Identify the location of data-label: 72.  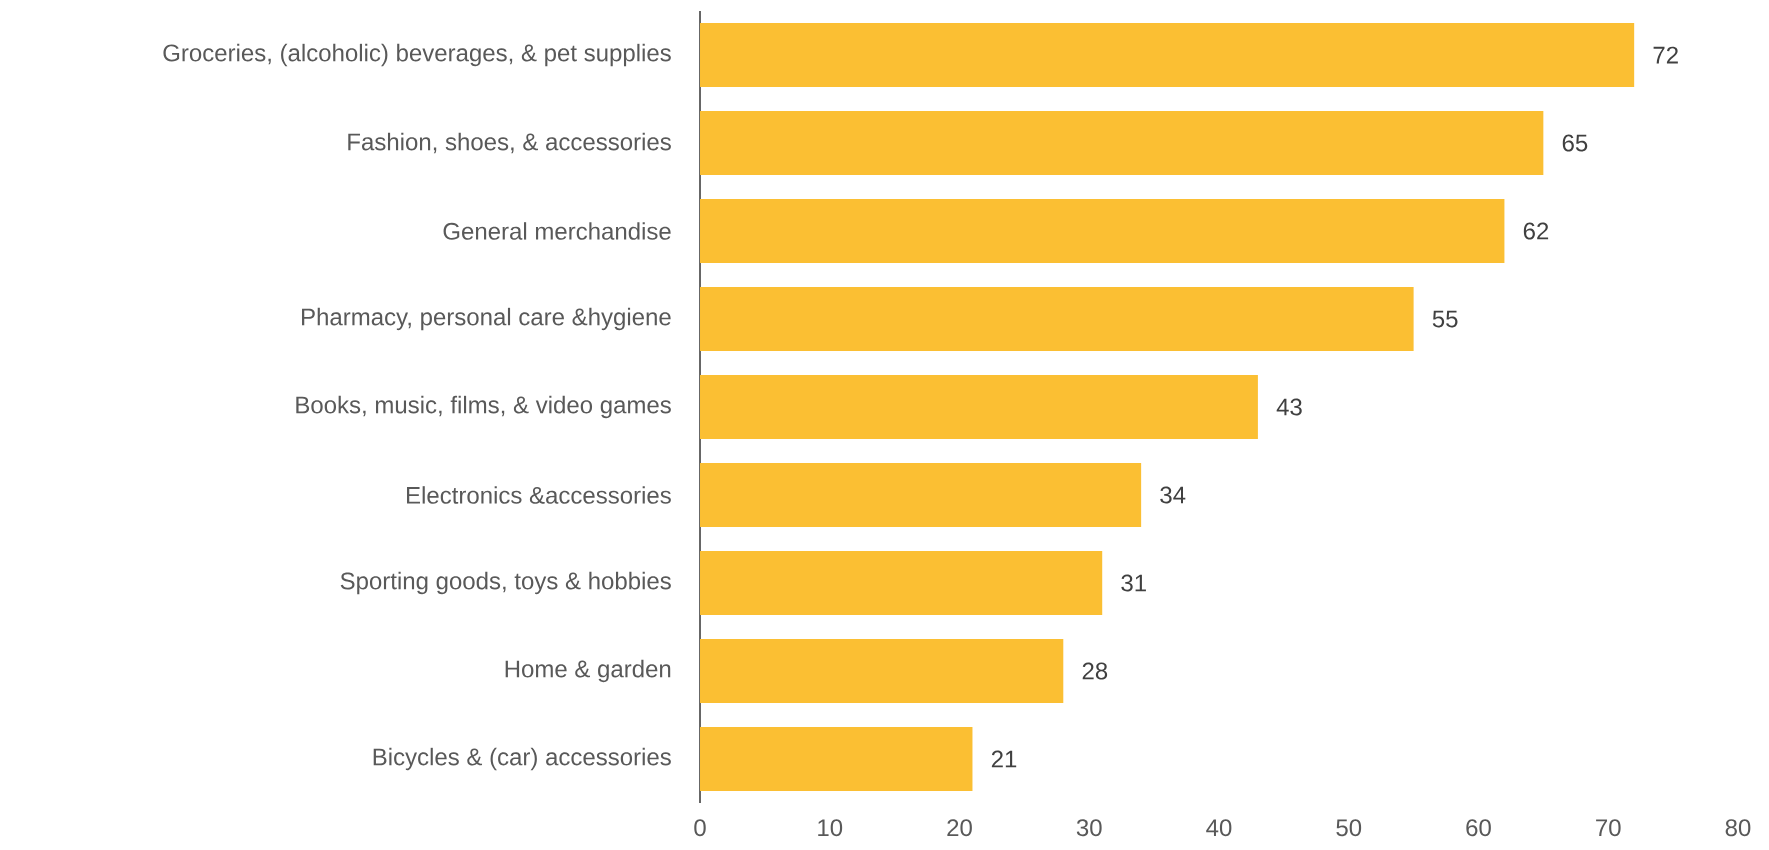
(1665, 55).